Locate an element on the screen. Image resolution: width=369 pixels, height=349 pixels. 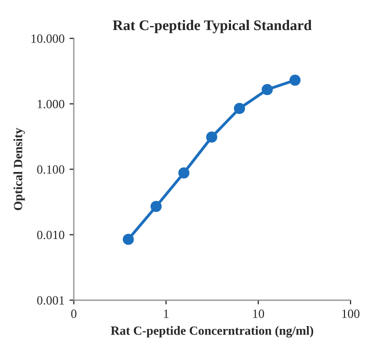
x-axis-title: Rat C-peptide Concerntration (ng/ml) is located at coordinates (212, 332).